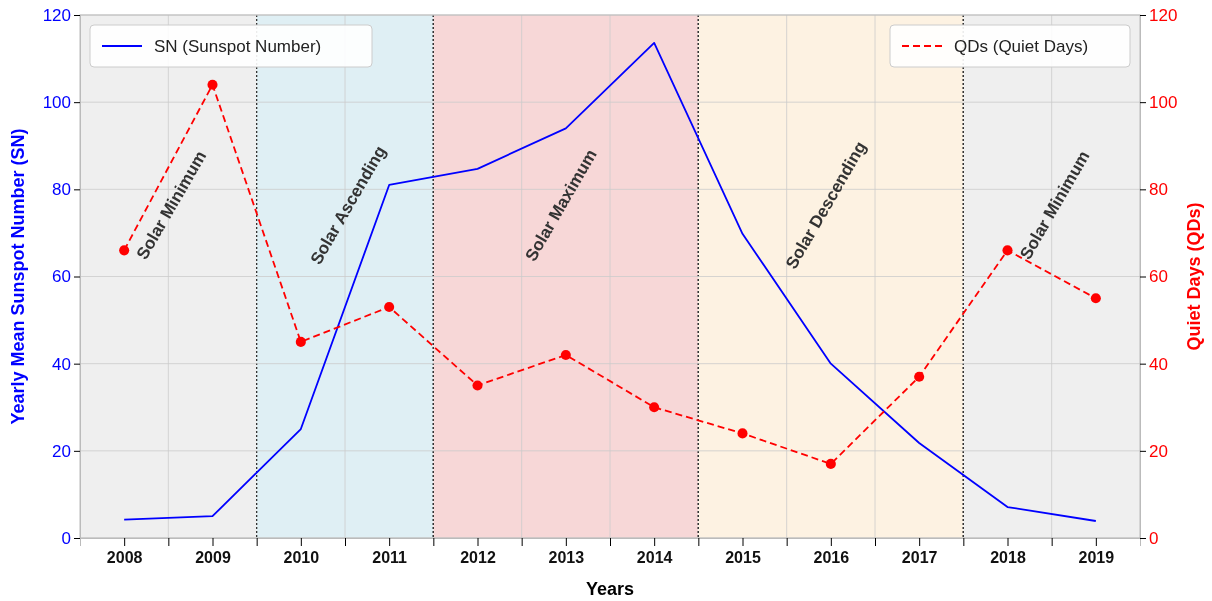 Image resolution: width=1212 pixels, height=601 pixels. What do you see at coordinates (566, 558) in the screenshot?
I see `x-tick-label: 2013` at bounding box center [566, 558].